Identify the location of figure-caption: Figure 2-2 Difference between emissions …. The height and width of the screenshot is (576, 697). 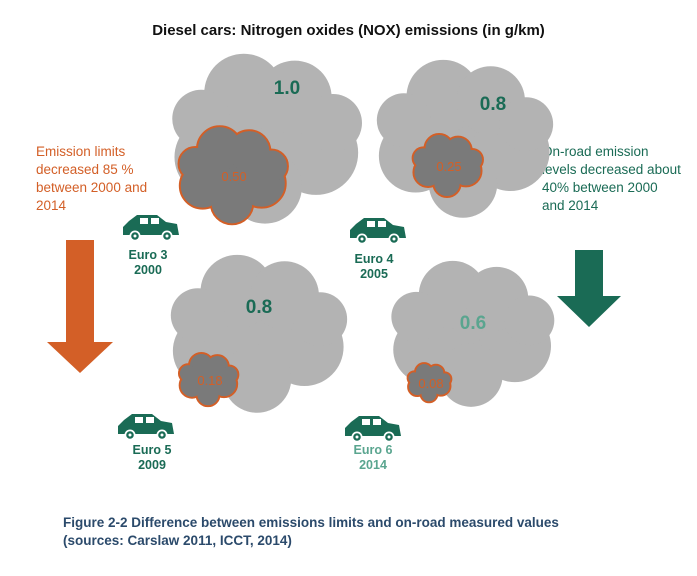
(373, 532).